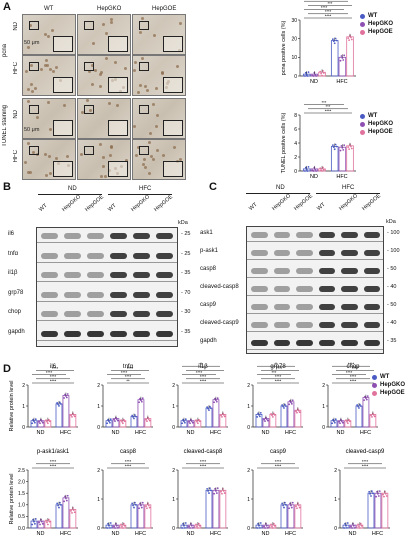 The image size is (414, 550). What do you see at coordinates (213, 187) in the screenshot?
I see `panel-c-label: C` at bounding box center [213, 187].